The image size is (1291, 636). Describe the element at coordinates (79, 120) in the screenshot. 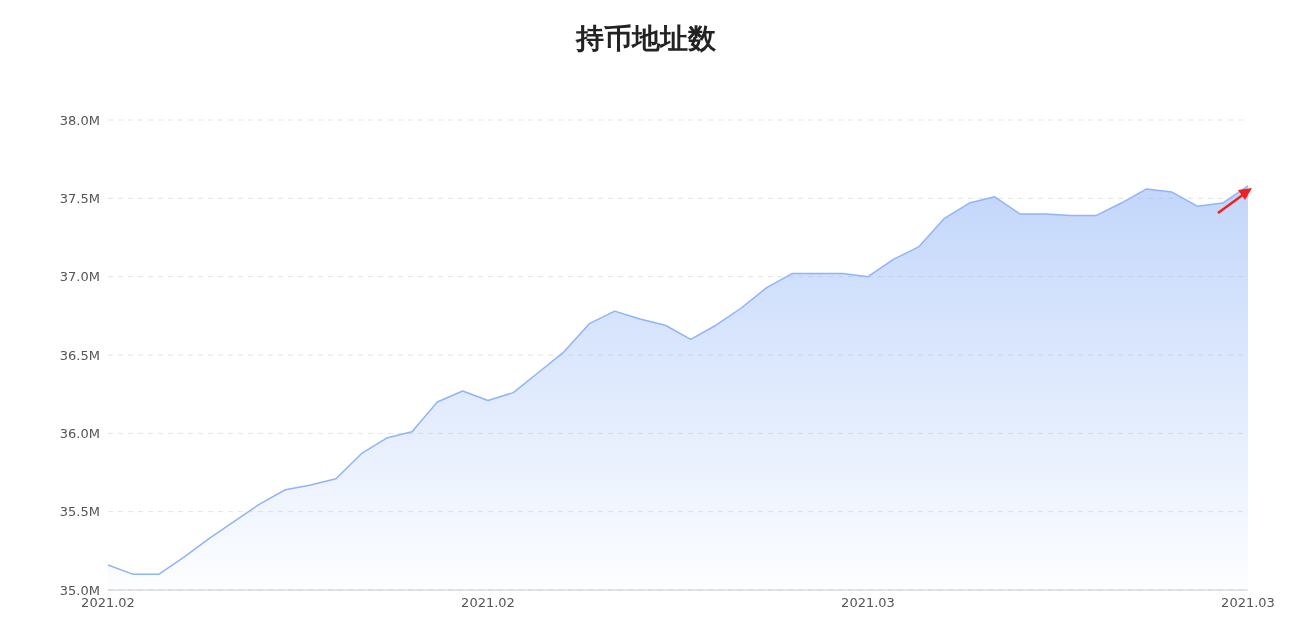

I see `y-tick-label: 38.0M` at that location.